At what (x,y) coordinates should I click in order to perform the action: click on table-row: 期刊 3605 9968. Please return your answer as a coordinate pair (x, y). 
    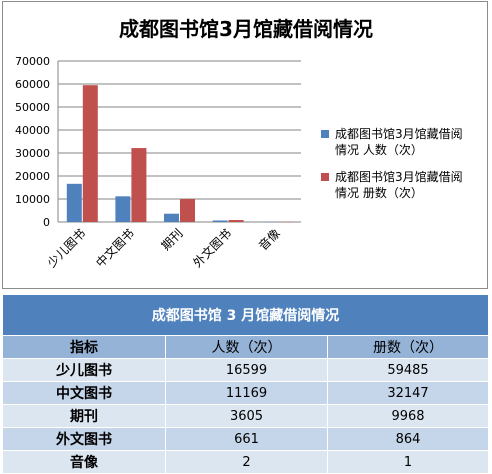
    Looking at the image, I should click on (246, 416).